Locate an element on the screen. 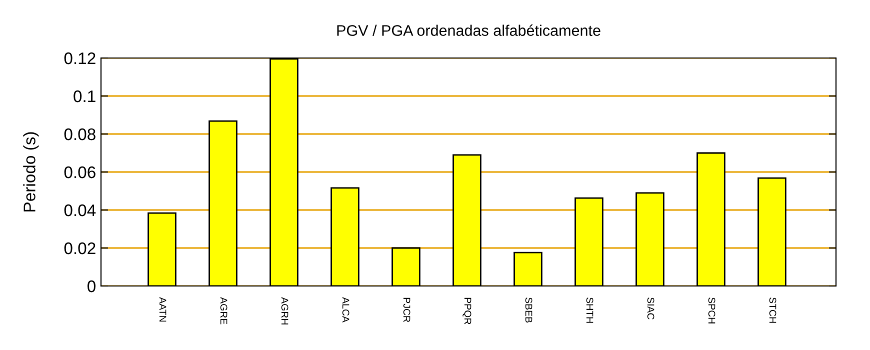 Image resolution: width=870 pixels, height=350 pixels. x-tick-label: SBEB is located at coordinates (528, 310).